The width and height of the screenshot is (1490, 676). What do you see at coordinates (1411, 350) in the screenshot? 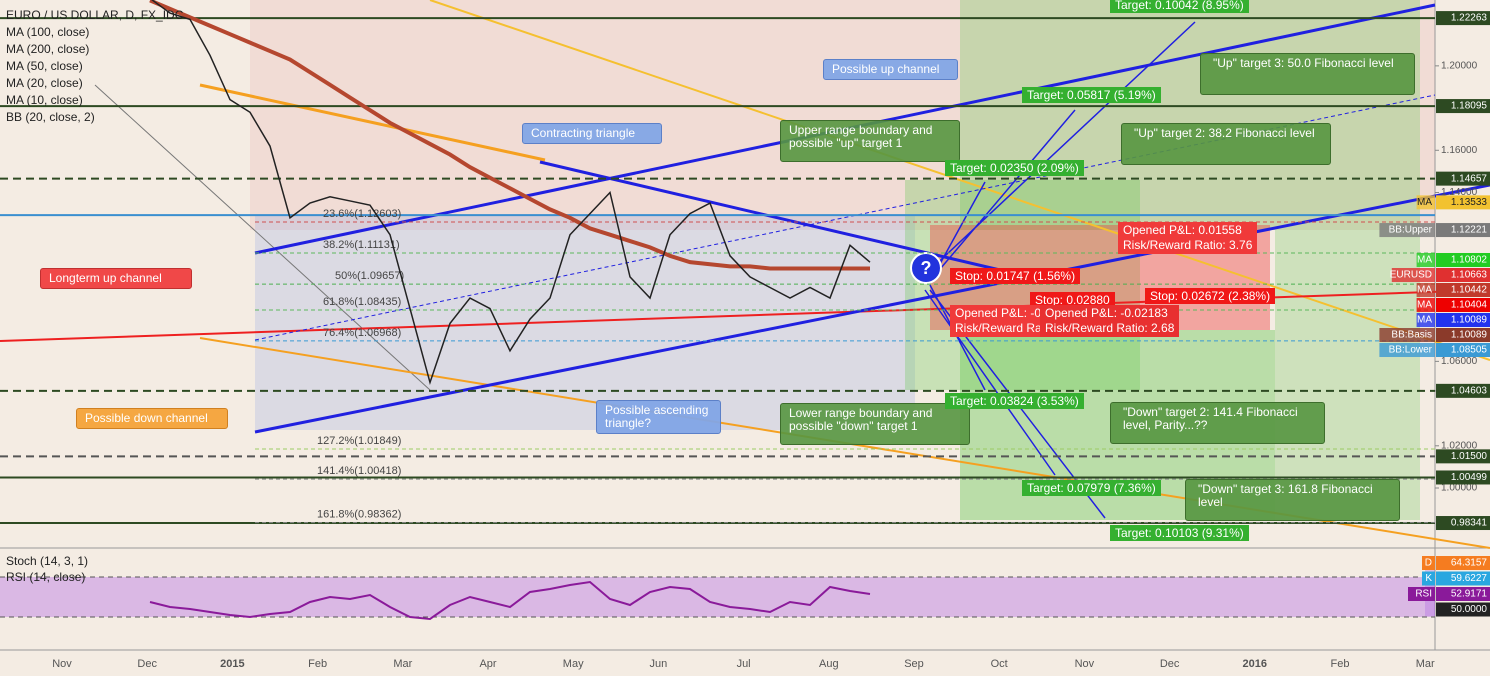
I see `price-label-name: BB:Lower` at bounding box center [1411, 350].